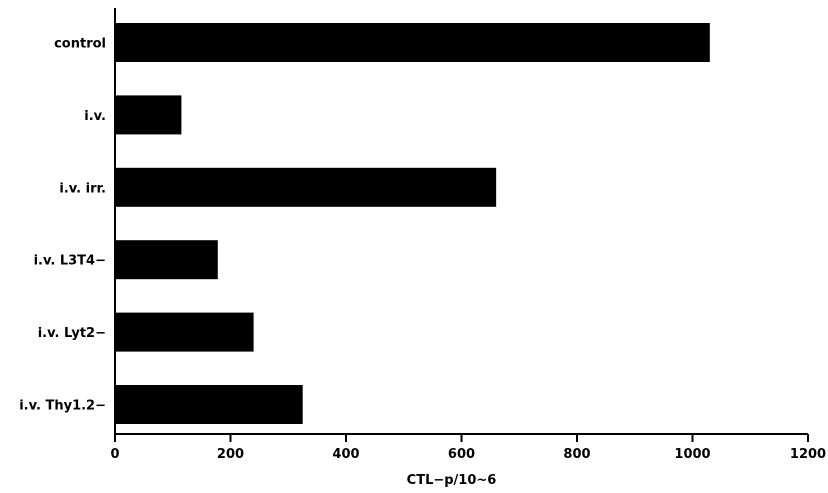 The height and width of the screenshot is (493, 828). Describe the element at coordinates (70, 261) in the screenshot. I see `category-label-3: i.v. L3T4−` at that location.